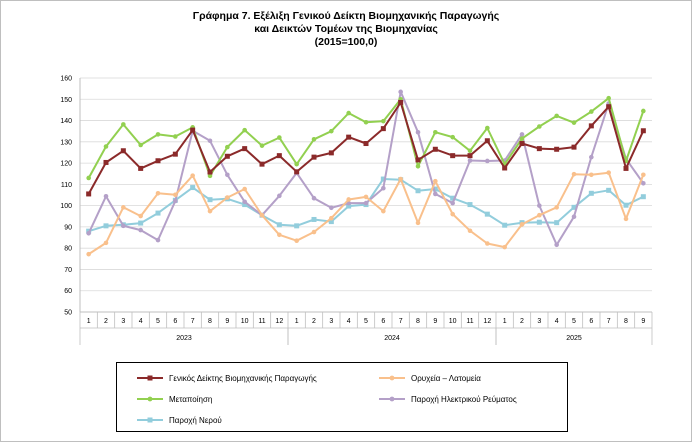 The height and width of the screenshot is (442, 692). What do you see at coordinates (150, 399) in the screenshot?
I see `legend-swatch` at bounding box center [150, 399].